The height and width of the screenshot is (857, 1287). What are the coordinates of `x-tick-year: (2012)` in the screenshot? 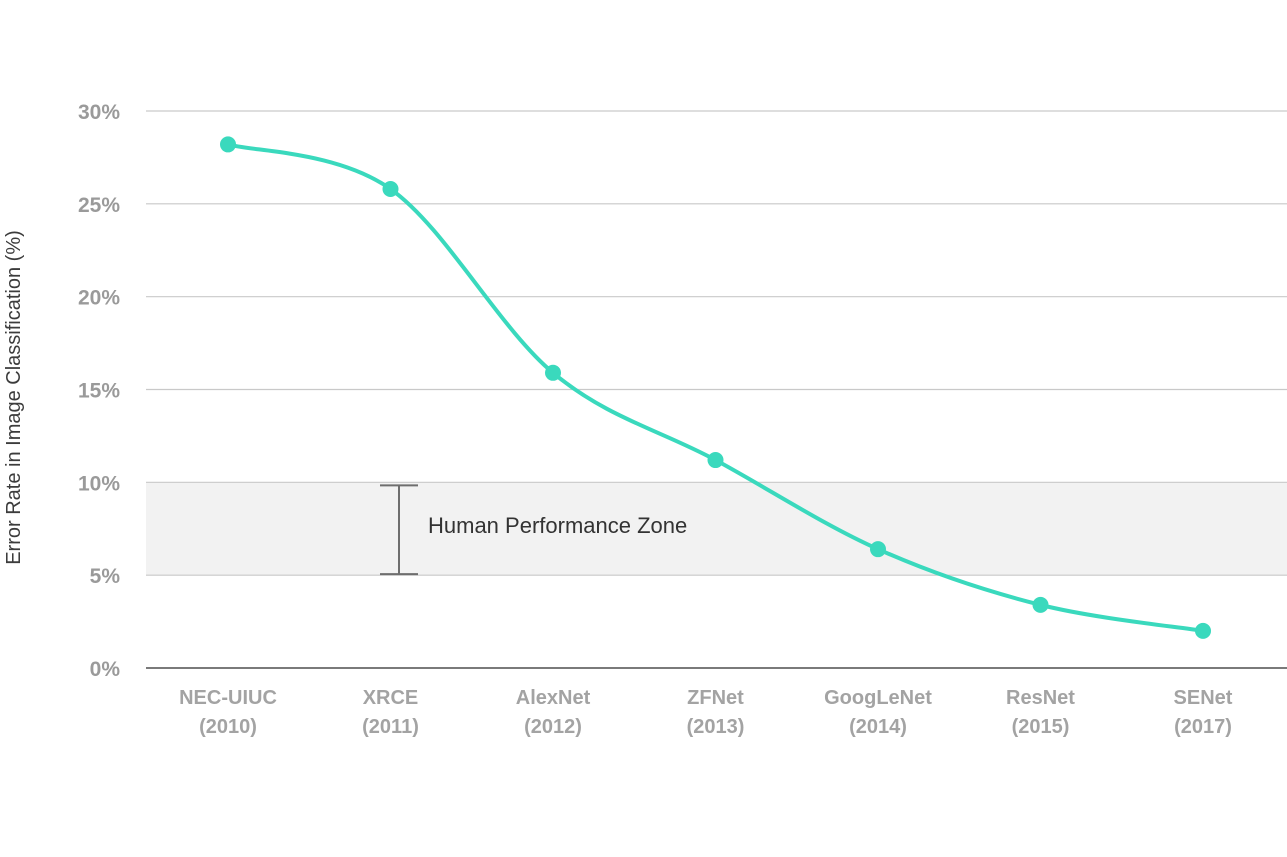 It's located at (553, 727).